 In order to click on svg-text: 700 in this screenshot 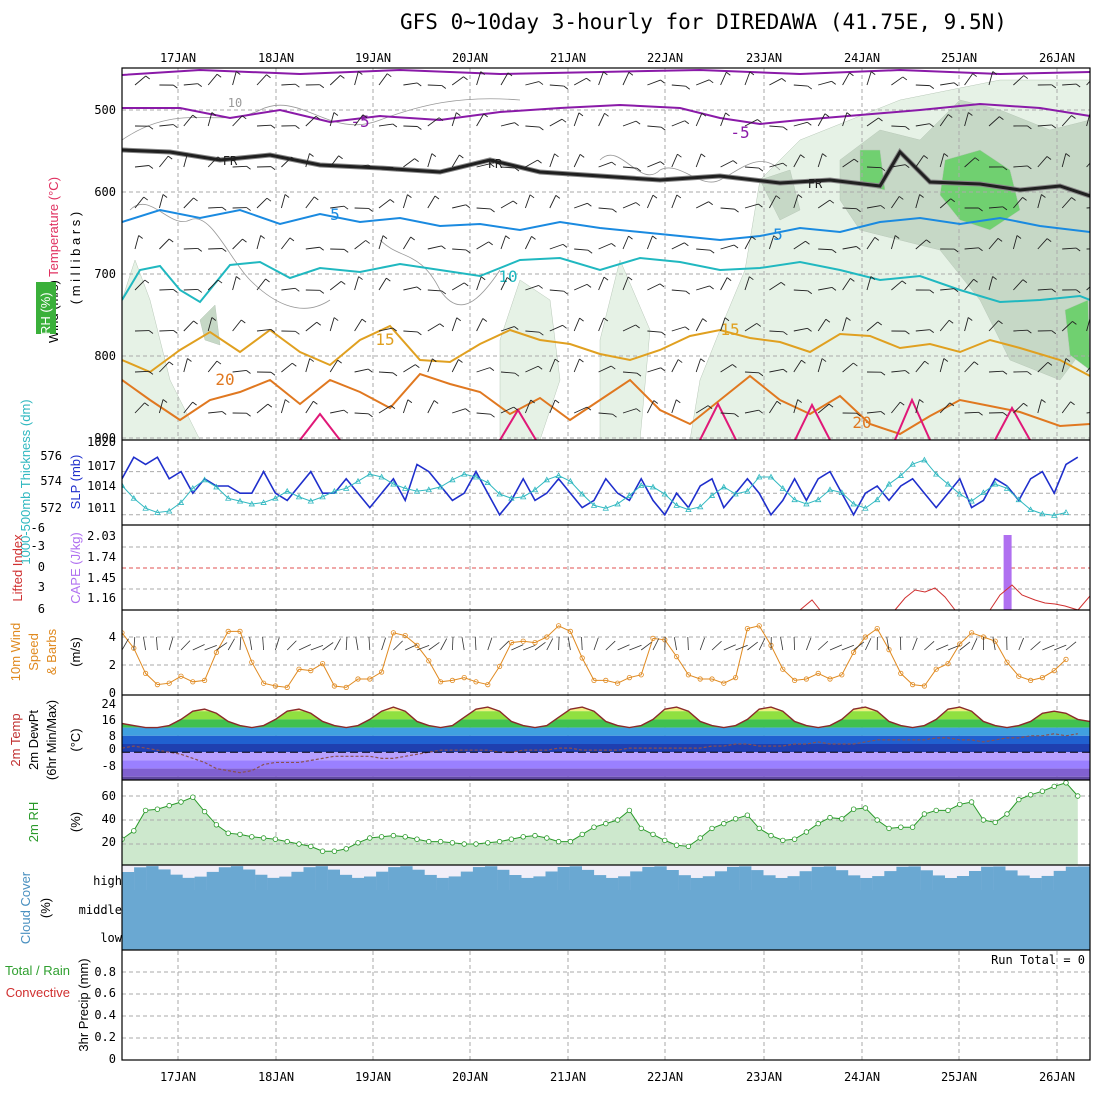, I will do `click(105, 274)`.